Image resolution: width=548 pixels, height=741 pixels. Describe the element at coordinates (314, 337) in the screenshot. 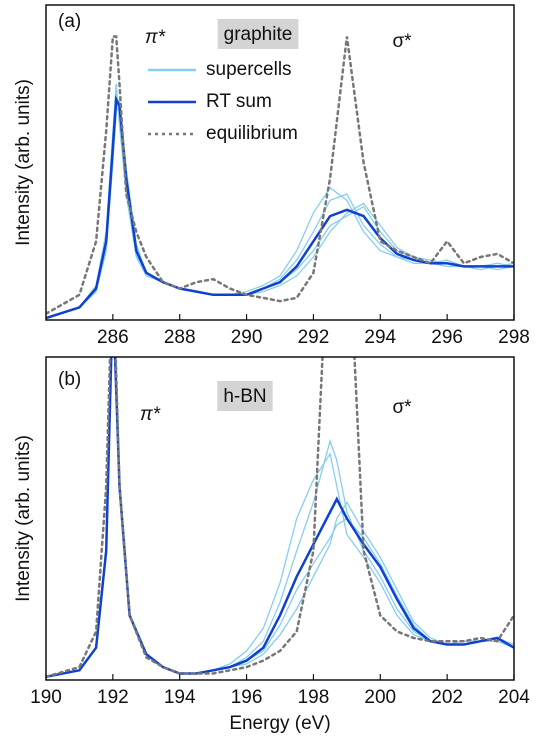

I see `x-tick-label: 292` at that location.